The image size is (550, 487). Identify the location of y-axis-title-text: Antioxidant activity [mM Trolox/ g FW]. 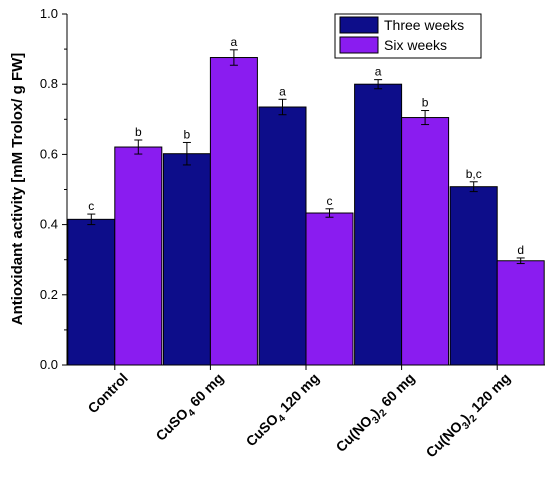
(17, 189).